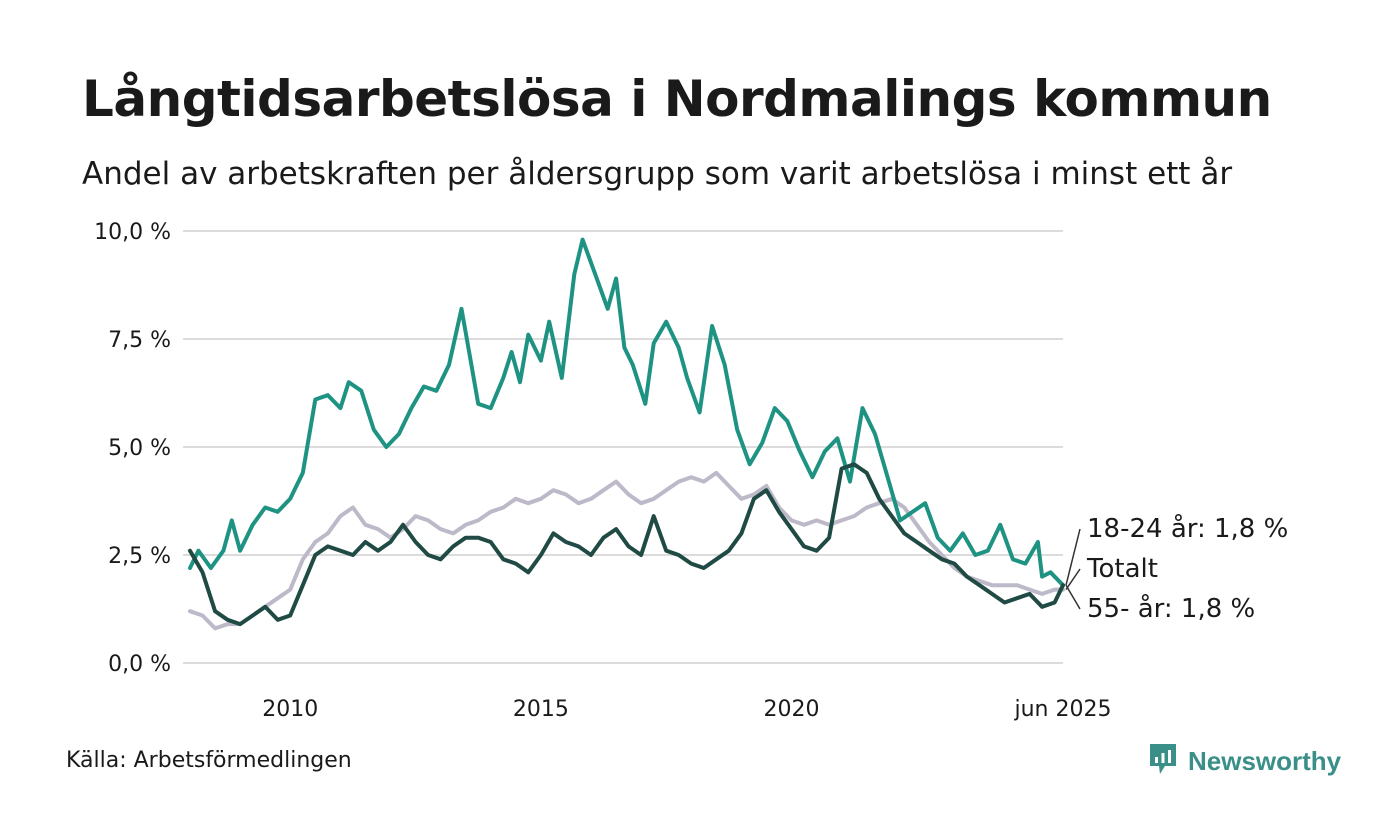 The image size is (1400, 840). What do you see at coordinates (1176, 568) in the screenshot?
I see `end-labels: 18-24 år: 1,8 % Totalt 55- år: 1,8 %` at bounding box center [1176, 568].